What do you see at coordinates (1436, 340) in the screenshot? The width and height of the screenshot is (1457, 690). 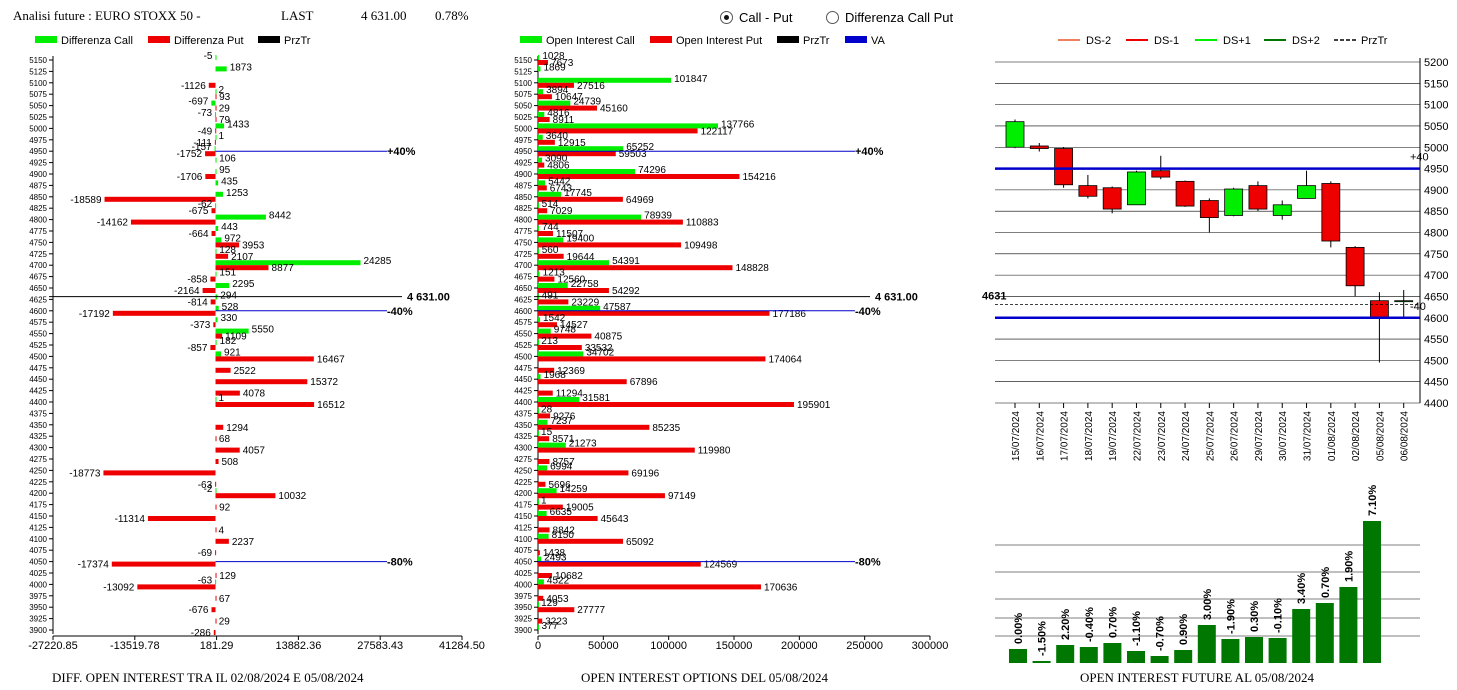 I see `y-tick-label: 4550` at bounding box center [1436, 340].